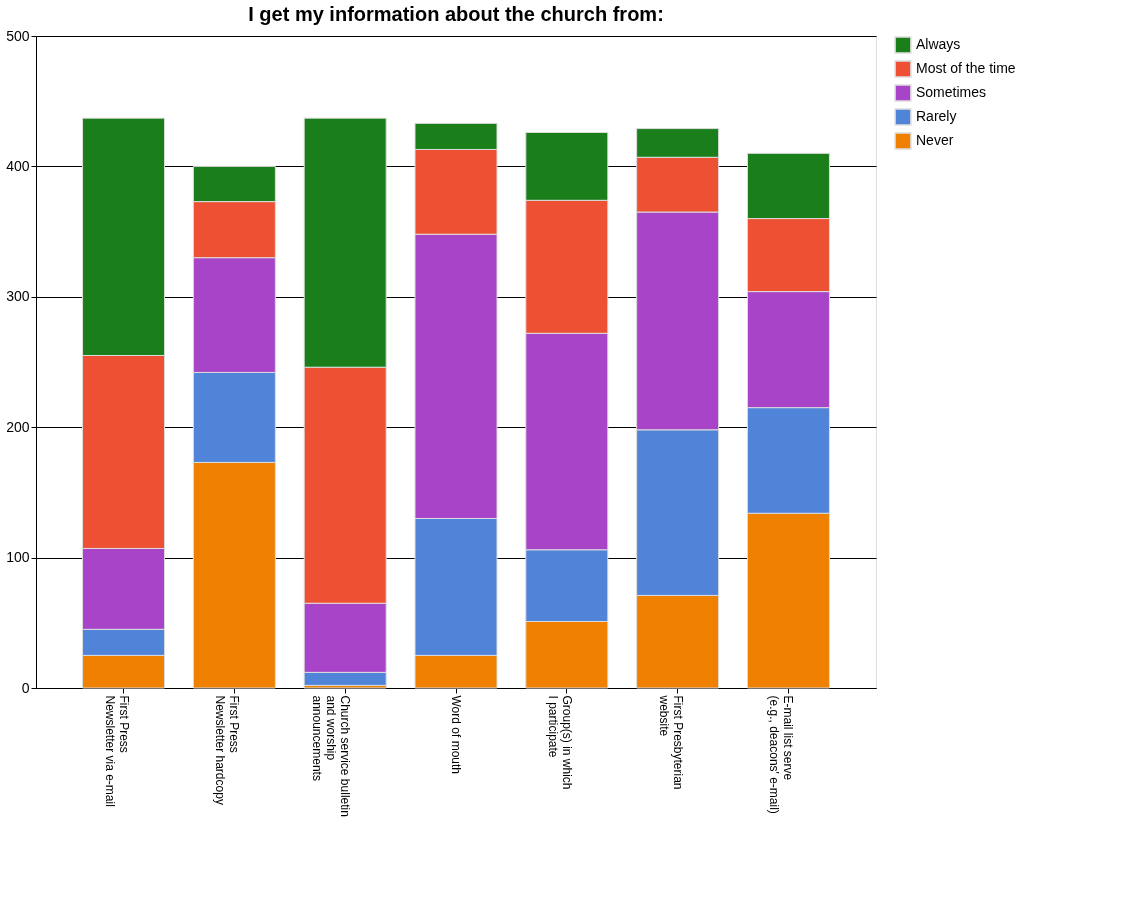 Image resolution: width=1133 pixels, height=919 pixels. Describe the element at coordinates (456, 734) in the screenshot. I see `x-tick-label: Word of mouth` at that location.